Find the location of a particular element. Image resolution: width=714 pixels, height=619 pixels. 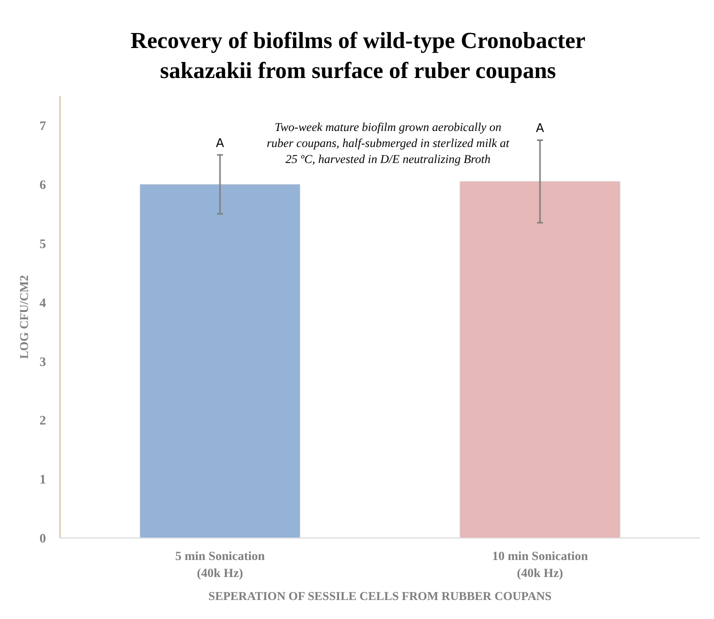

y-tick-label: 0 is located at coordinates (43, 538).